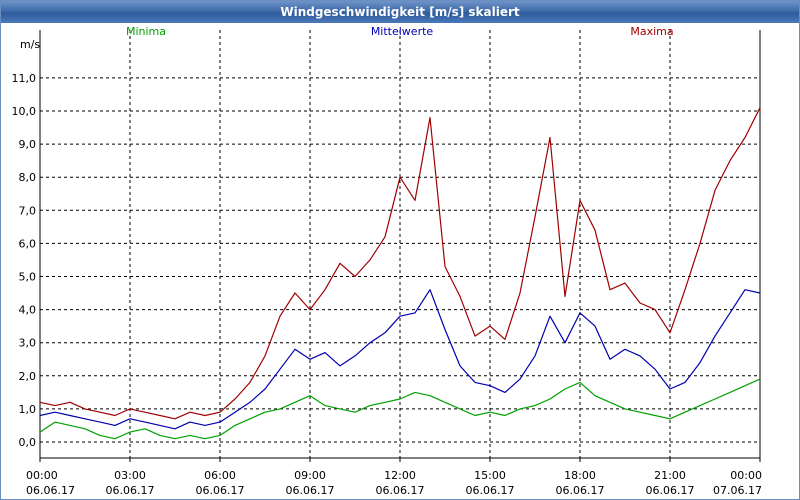  I want to click on x-tick-time: 03:00, so click(130, 475).